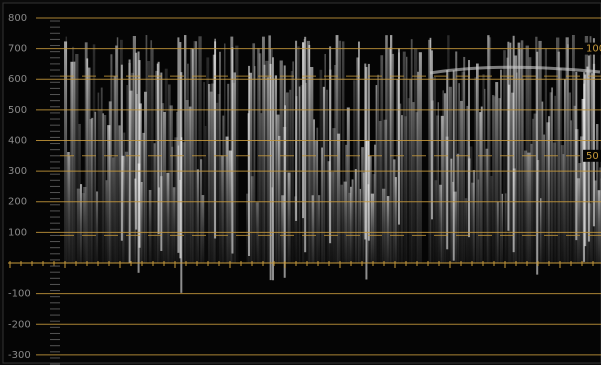 The width and height of the screenshot is (601, 365). What do you see at coordinates (19, 294) in the screenshot?
I see `scale-label: -100` at bounding box center [19, 294].